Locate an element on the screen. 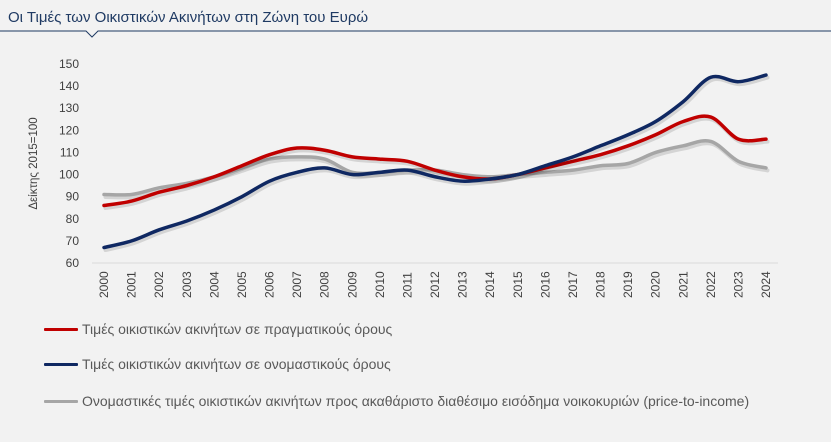 The height and width of the screenshot is (442, 831). x-tick-label: 2021 is located at coordinates (683, 284).